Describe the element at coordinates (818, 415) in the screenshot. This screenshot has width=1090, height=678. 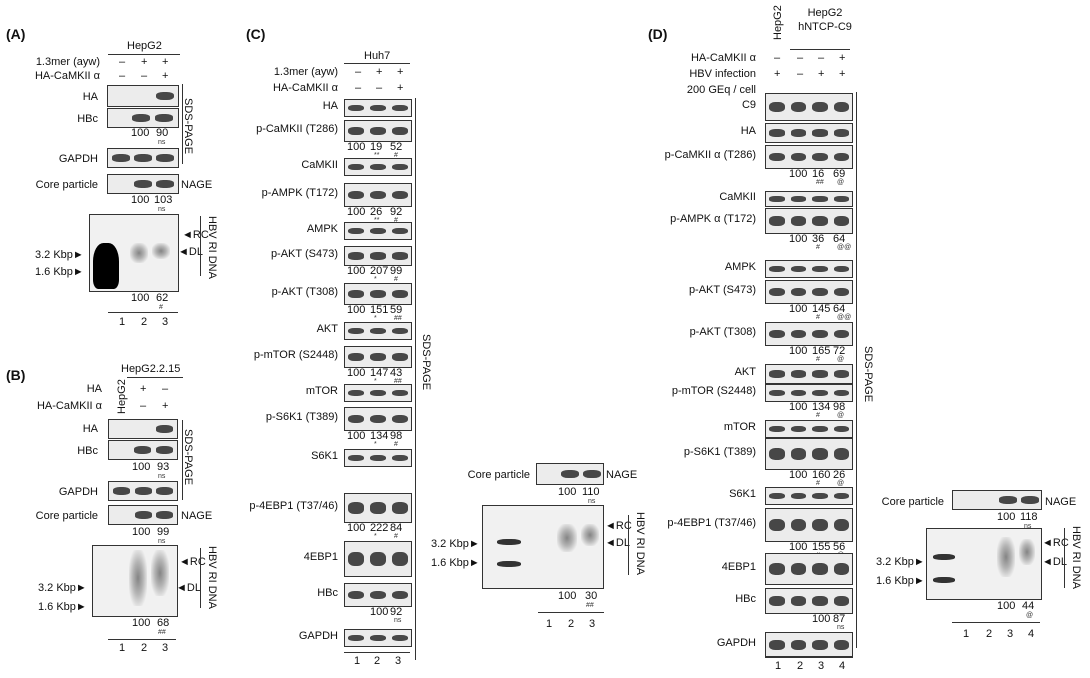
I see `p-mtor-s2448-sig-2: #` at that location.